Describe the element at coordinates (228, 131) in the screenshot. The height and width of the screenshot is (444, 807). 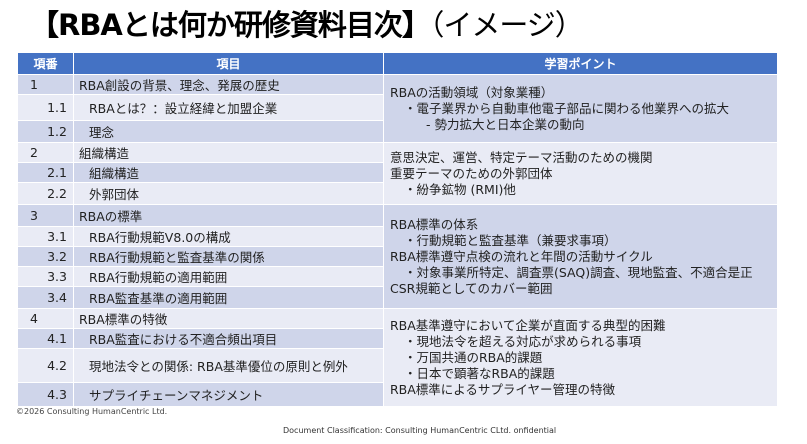
I see `row-item: 理念` at that location.